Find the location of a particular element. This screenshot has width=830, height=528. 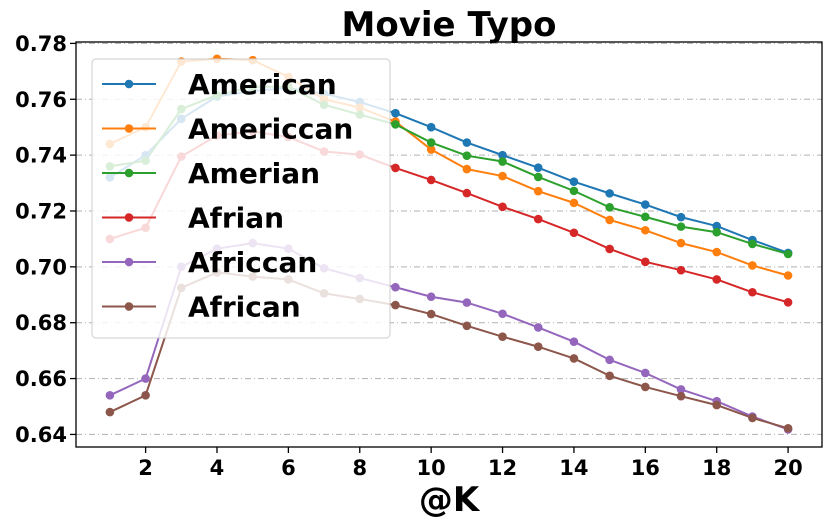

x-tick-label: 20 is located at coordinates (787, 468).